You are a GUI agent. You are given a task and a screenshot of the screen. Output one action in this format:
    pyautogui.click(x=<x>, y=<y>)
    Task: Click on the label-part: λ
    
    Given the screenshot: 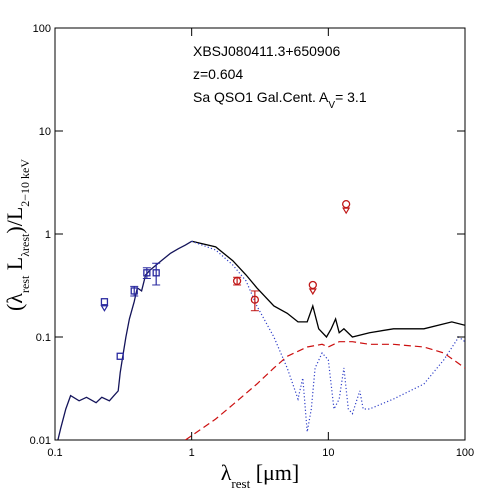 What is the action you would take?
    pyautogui.click(x=226, y=472)
    